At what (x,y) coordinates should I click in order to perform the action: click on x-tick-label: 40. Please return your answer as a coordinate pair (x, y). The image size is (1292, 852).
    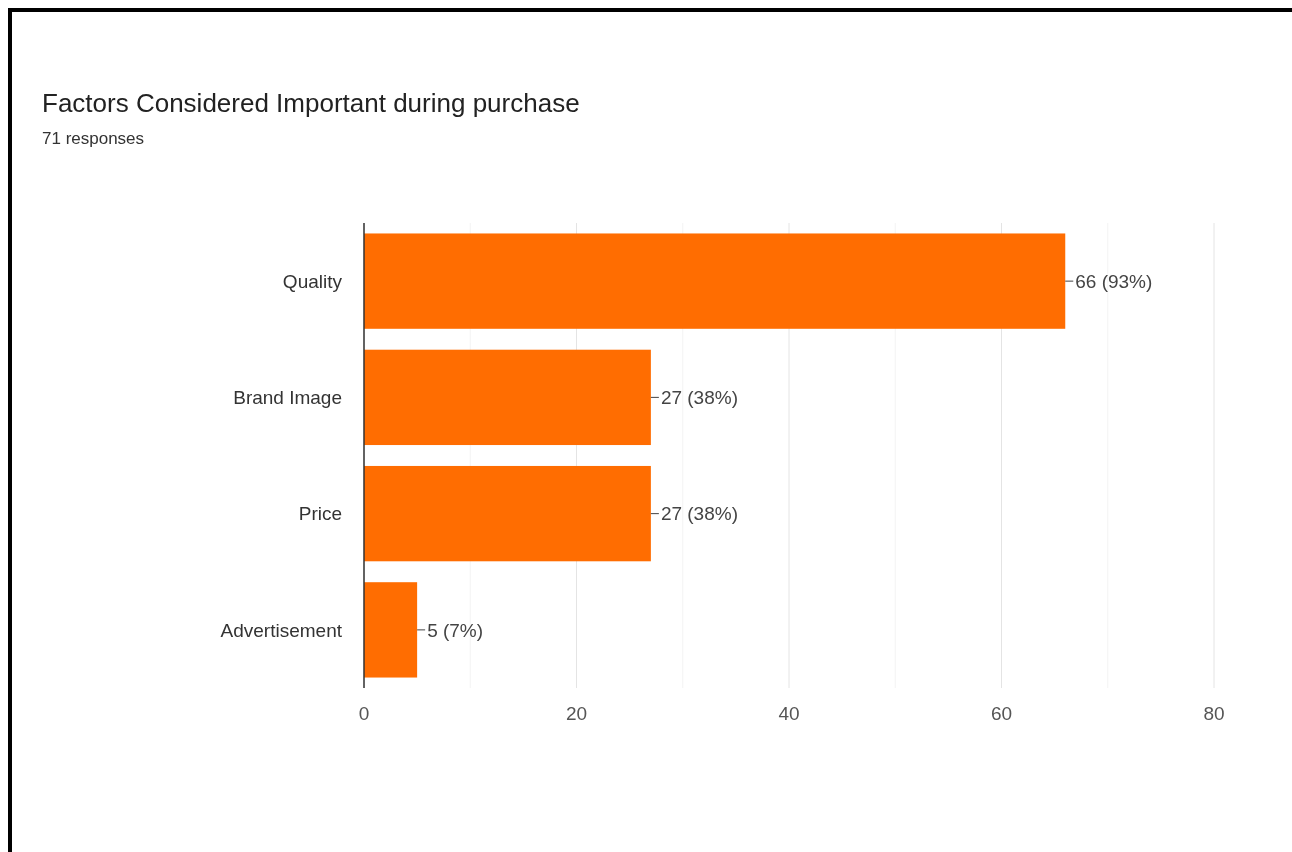
    Looking at the image, I should click on (789, 713).